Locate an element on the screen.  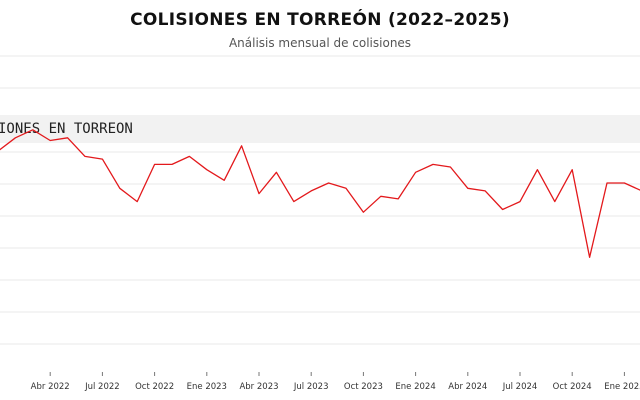
x-tick-label-11: Ene 2025 is located at coordinates (622, 387).